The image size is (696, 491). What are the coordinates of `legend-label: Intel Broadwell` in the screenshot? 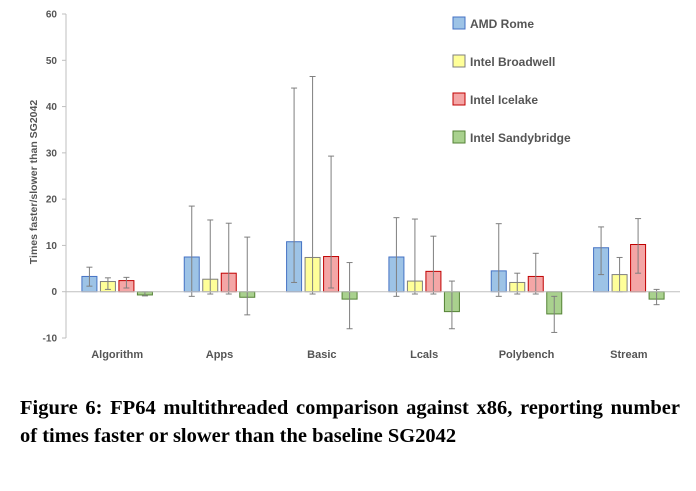 It's located at (512, 62).